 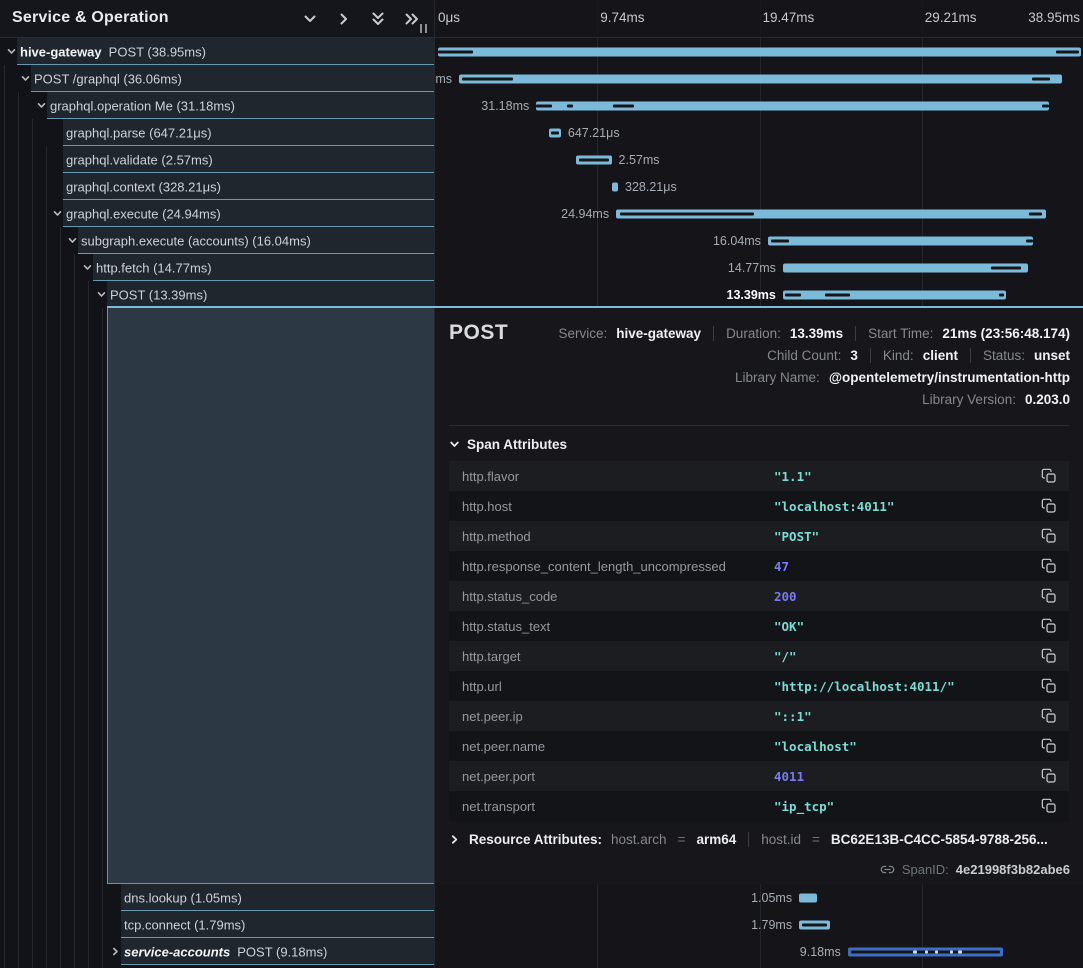 I want to click on span-tree-row: subgraph.execute (accounts) (16.04ms), so click(x=217, y=240).